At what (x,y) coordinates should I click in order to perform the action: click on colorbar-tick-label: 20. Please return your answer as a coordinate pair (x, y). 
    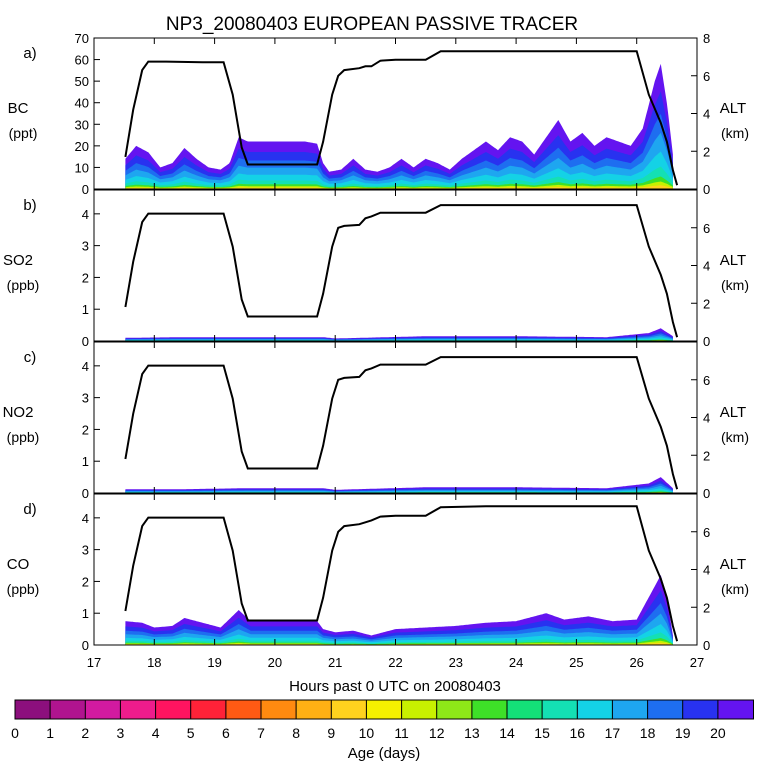
    Looking at the image, I should click on (718, 733).